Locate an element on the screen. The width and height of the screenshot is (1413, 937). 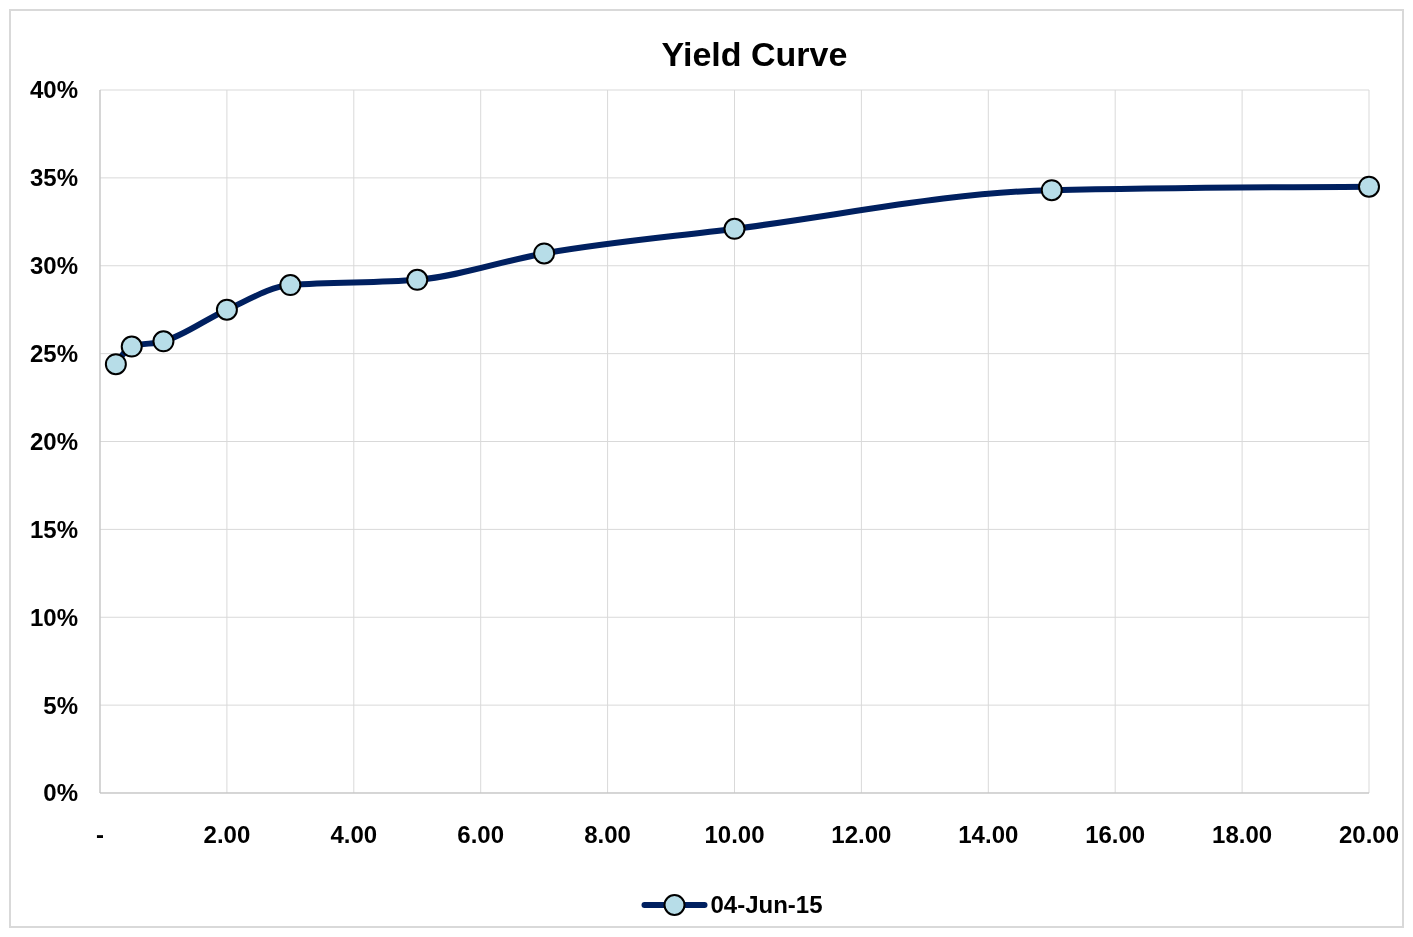
y-tick-label: 10% is located at coordinates (53, 617).